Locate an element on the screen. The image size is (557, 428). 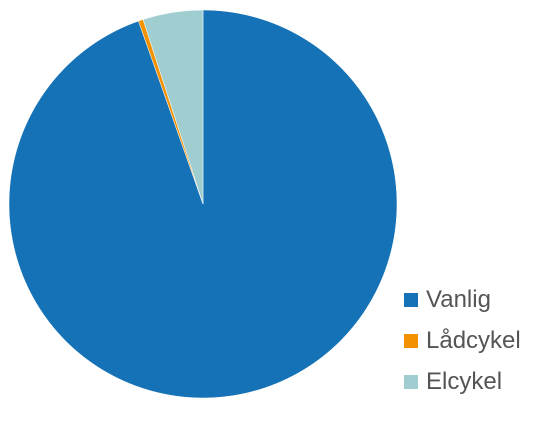
legend-label-vanlig: Vanlig is located at coordinates (458, 299).